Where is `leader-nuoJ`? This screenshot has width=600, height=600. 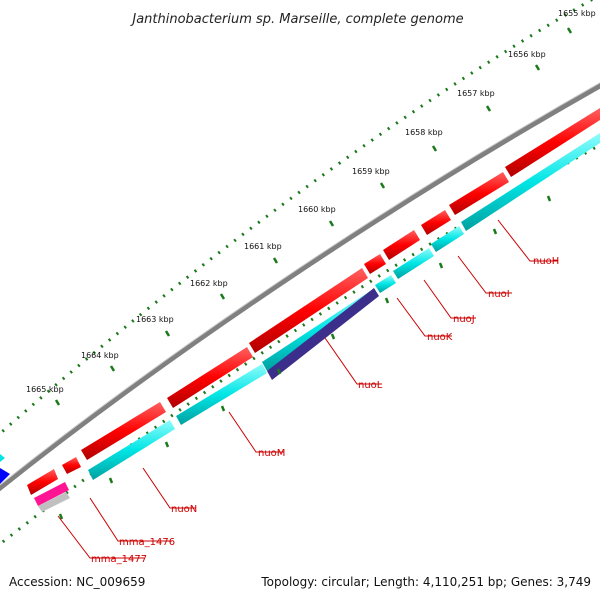 leader-nuoJ is located at coordinates (449, 299).